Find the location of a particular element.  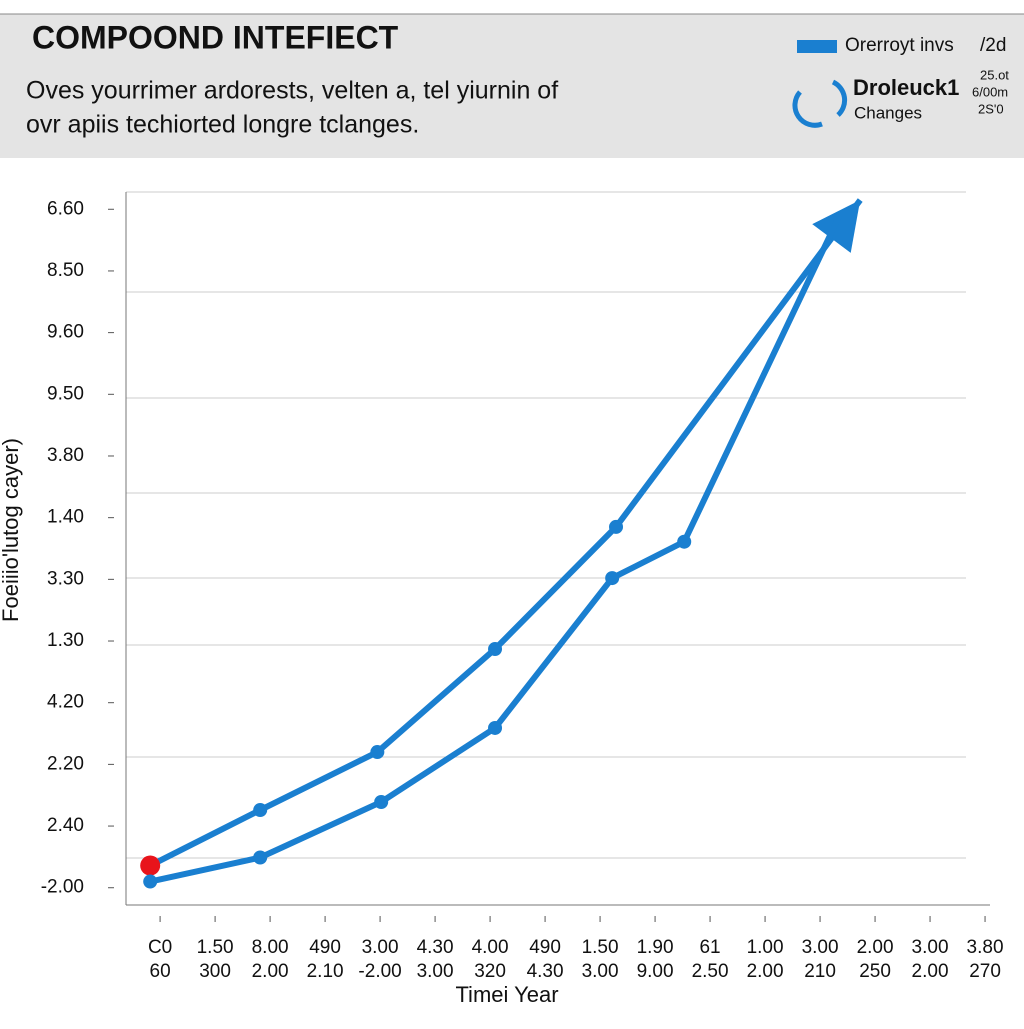

y-axis-label: Foeiiio'lutog cayer) is located at coordinates (11, 530).